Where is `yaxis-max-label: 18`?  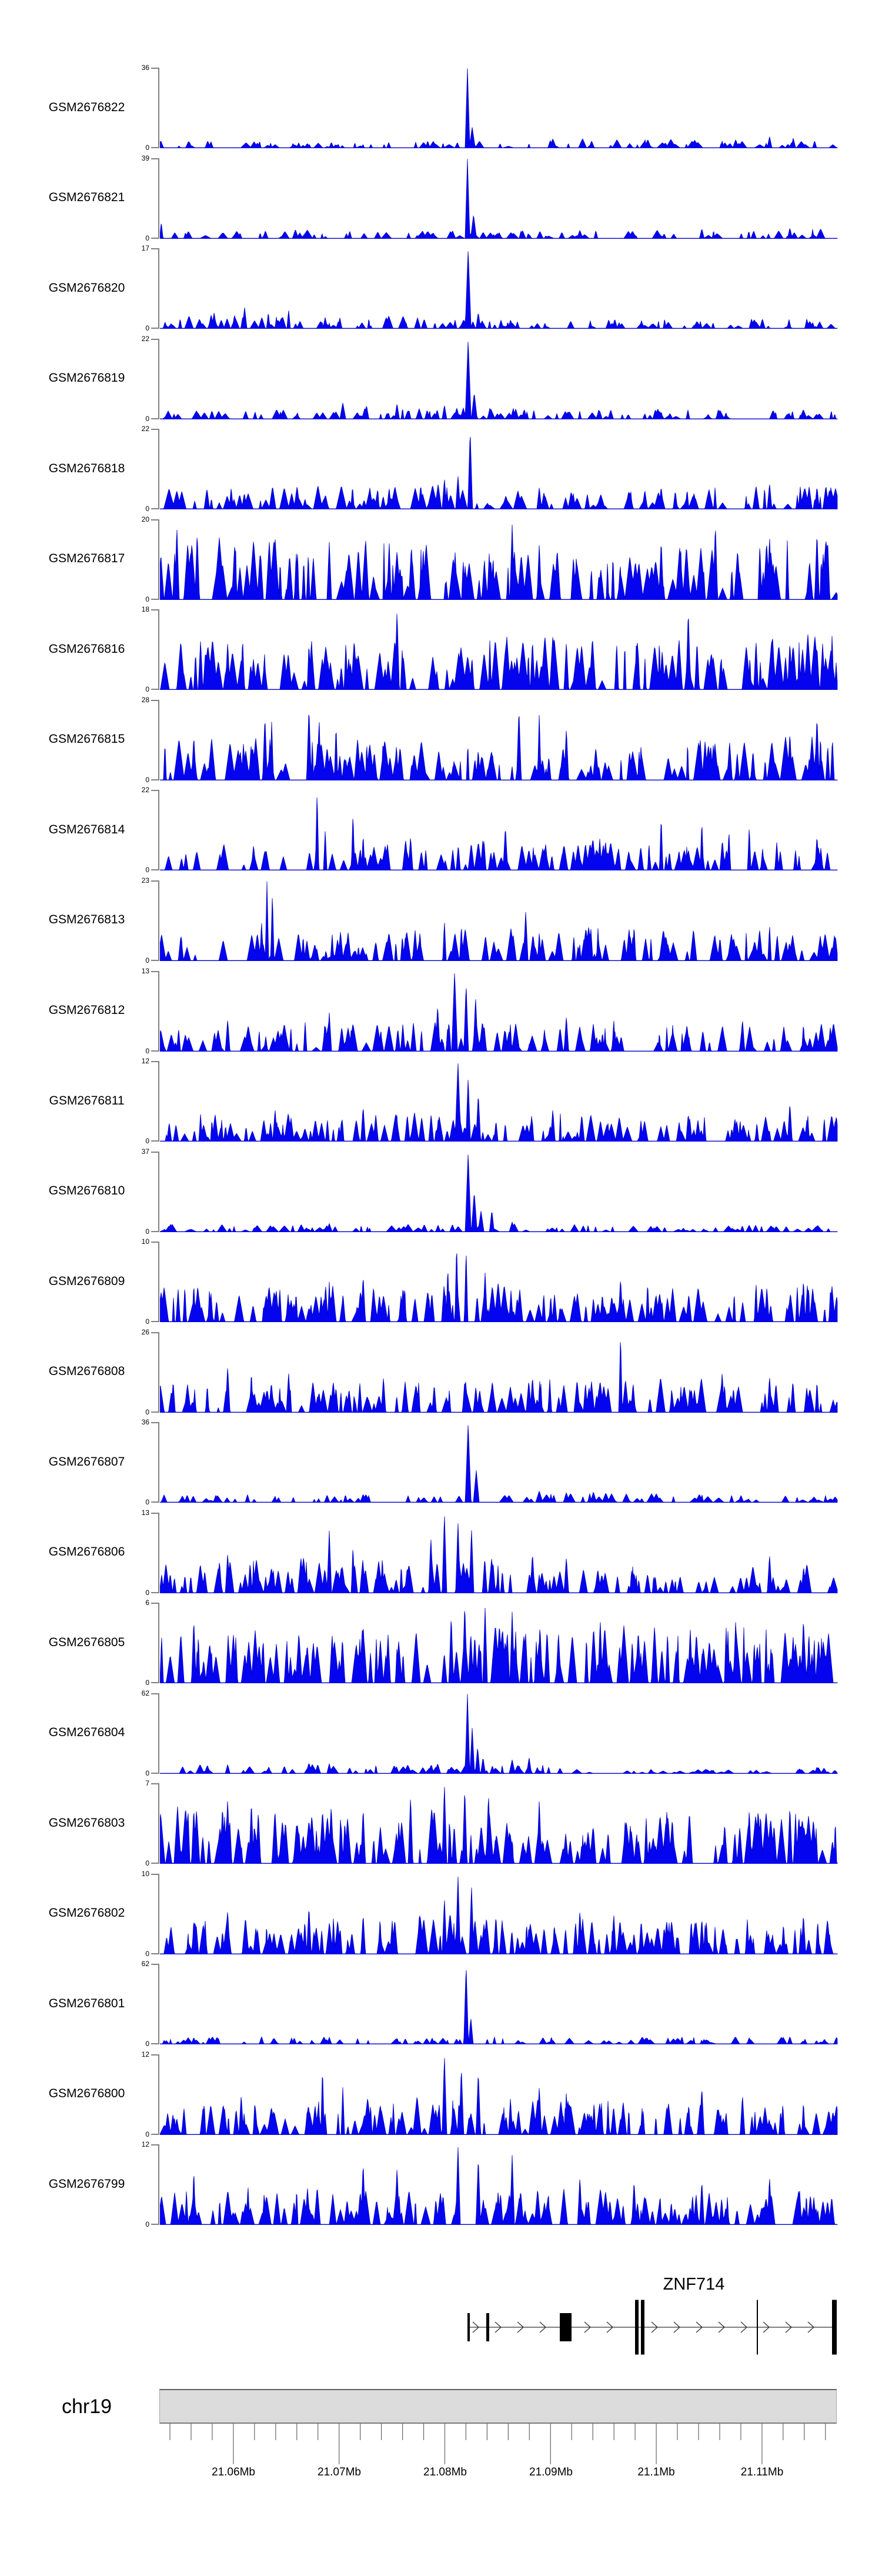 yaxis-max-label: 18 is located at coordinates (145, 609).